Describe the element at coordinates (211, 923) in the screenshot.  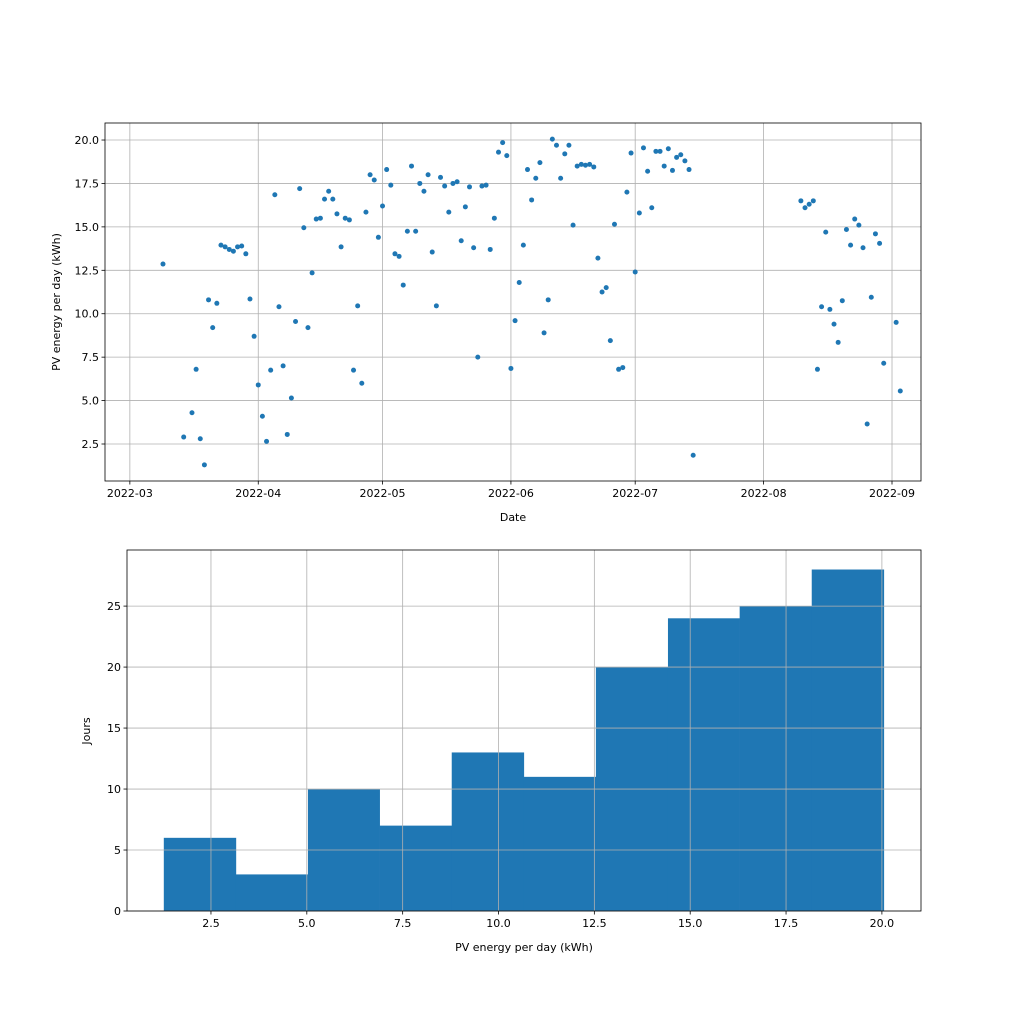
I see `x-tick-label: 2.5` at that location.